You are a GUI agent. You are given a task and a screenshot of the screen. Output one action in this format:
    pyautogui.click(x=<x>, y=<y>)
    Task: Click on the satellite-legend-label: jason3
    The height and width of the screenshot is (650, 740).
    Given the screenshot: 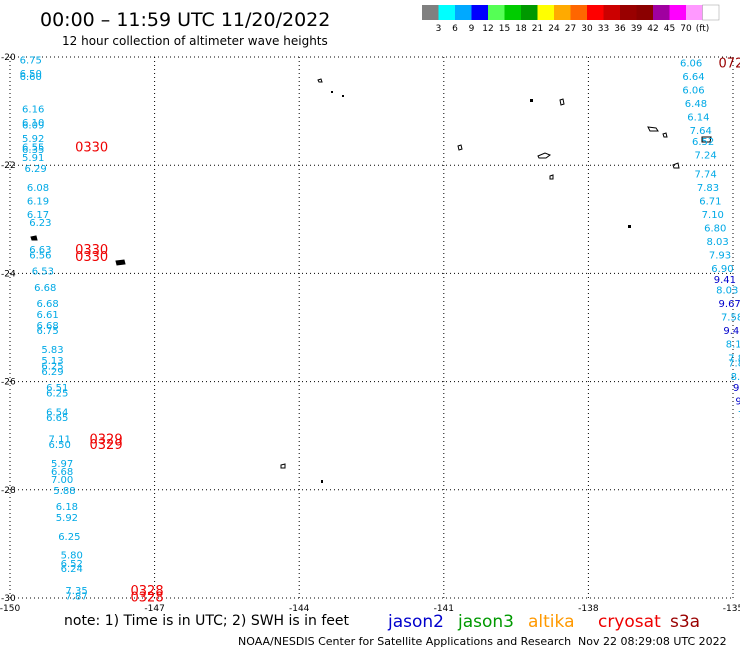 What is the action you would take?
    pyautogui.click(x=485, y=622)
    